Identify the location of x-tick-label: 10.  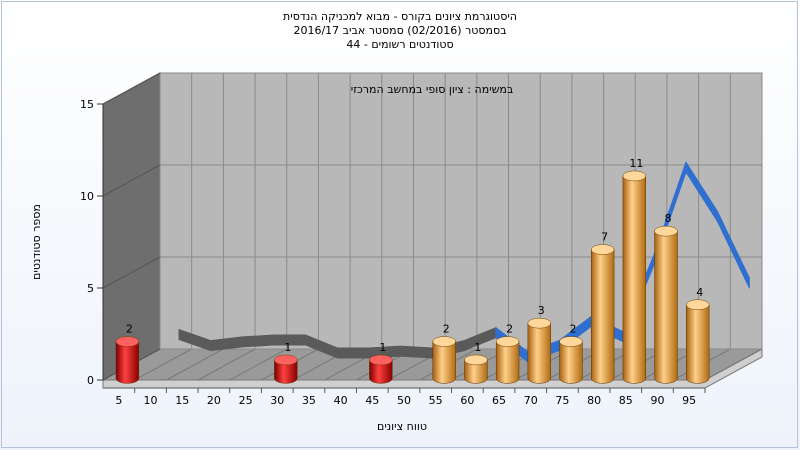
(151, 400).